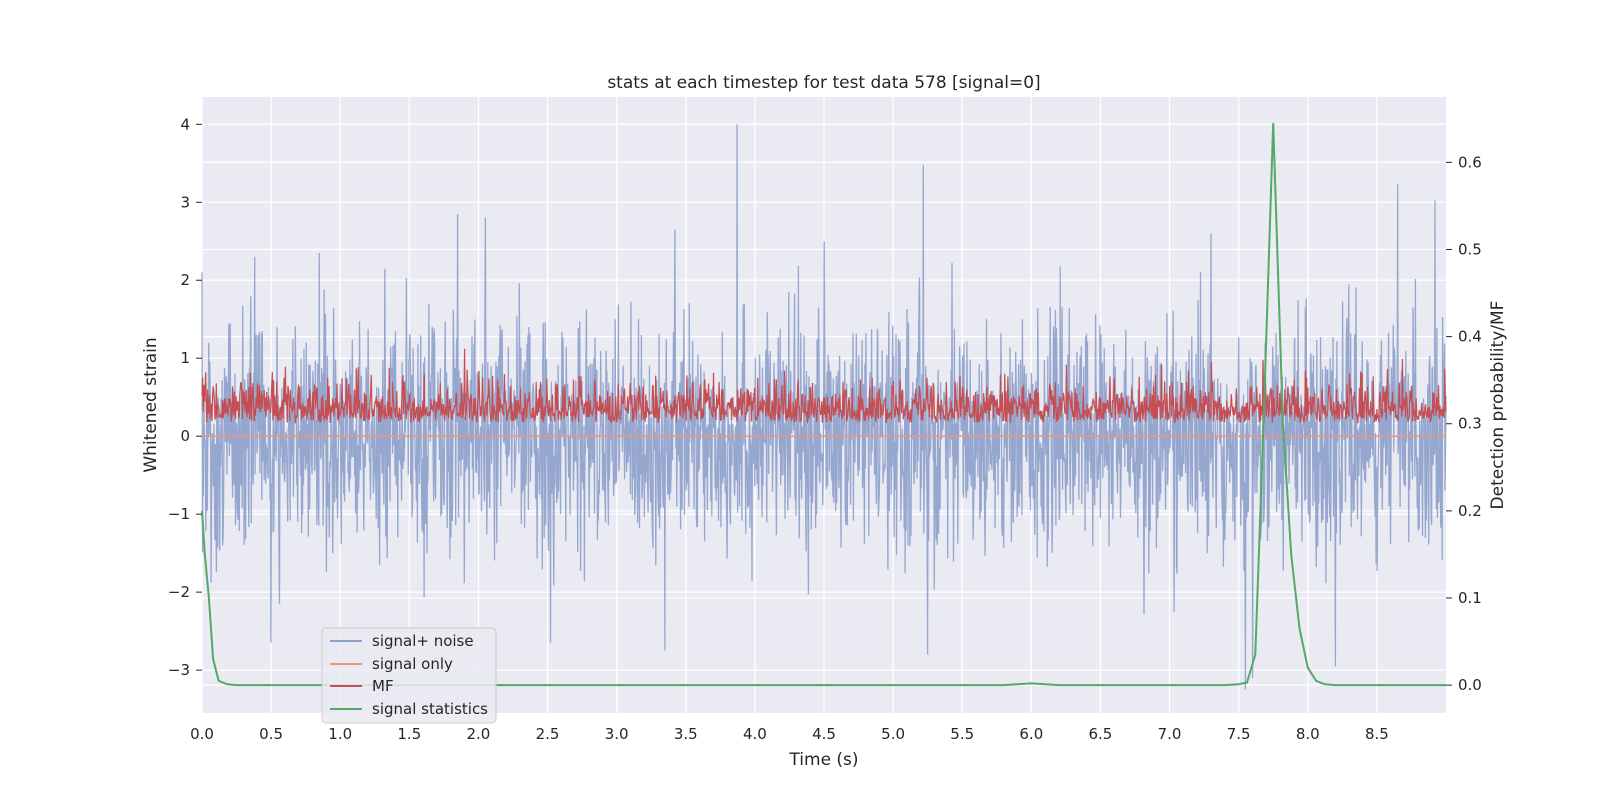 The image size is (1600, 800). I want to click on y2-tick-label: 0.5, so click(1470, 249).